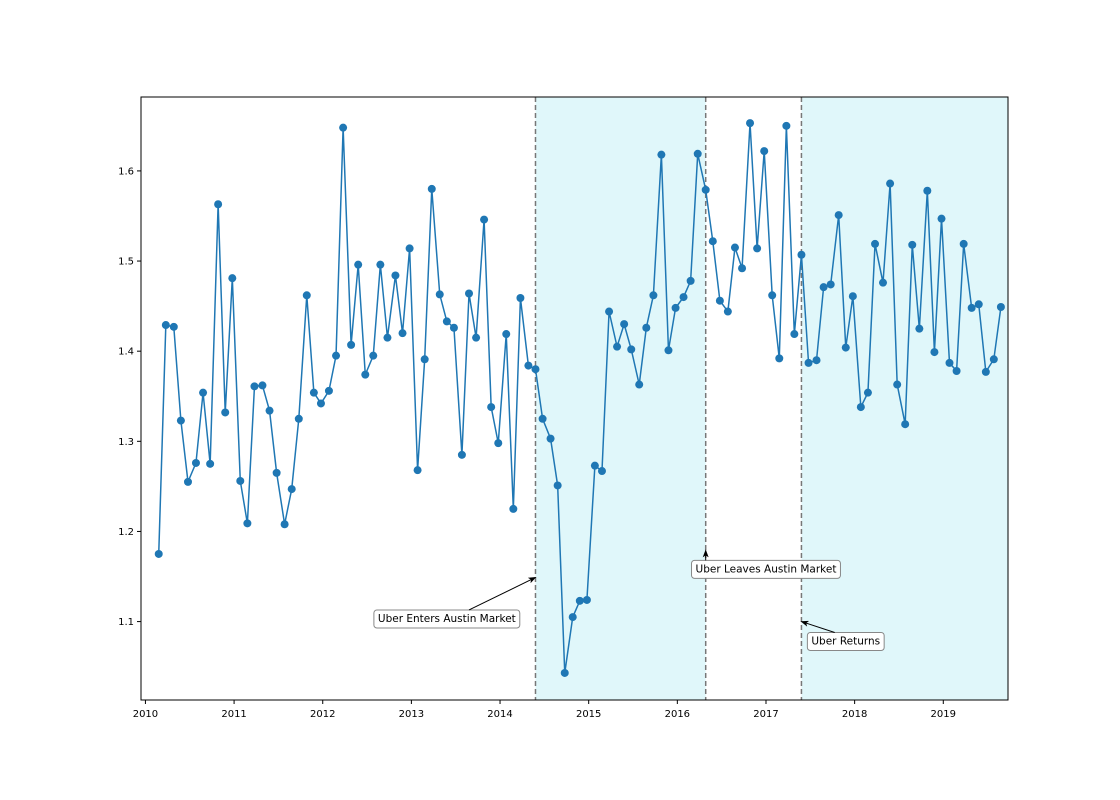 The height and width of the screenshot is (800, 1120). Describe the element at coordinates (588, 714) in the screenshot. I see `x-tick-label: 2015` at that location.